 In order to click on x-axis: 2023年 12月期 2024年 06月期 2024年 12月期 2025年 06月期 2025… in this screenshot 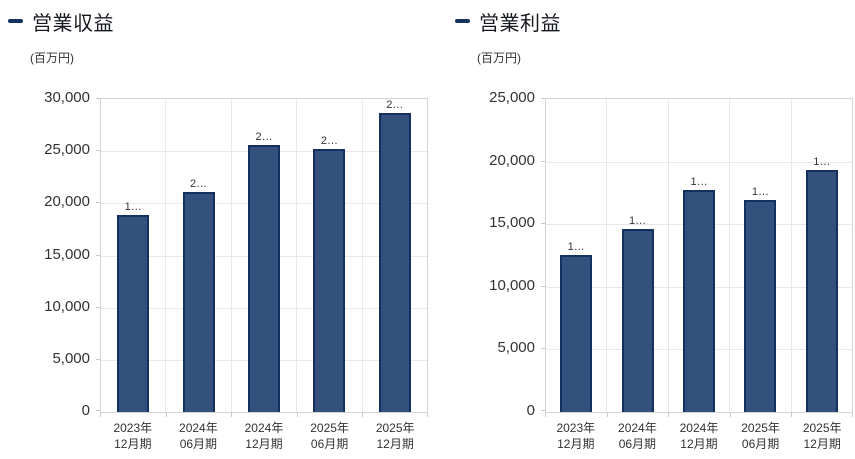, I will do `click(699, 436)`.